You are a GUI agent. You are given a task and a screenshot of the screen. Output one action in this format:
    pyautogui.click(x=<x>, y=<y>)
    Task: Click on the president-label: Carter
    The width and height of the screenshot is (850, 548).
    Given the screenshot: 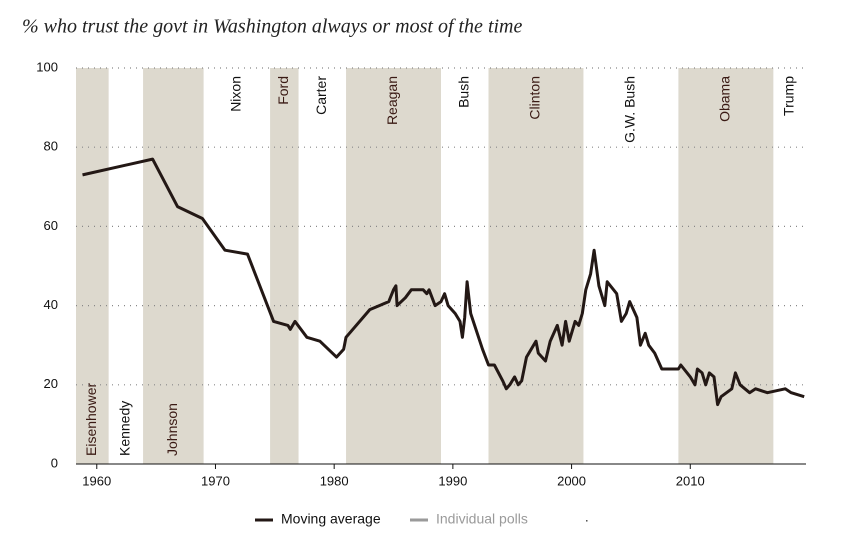 What is the action you would take?
    pyautogui.click(x=321, y=95)
    